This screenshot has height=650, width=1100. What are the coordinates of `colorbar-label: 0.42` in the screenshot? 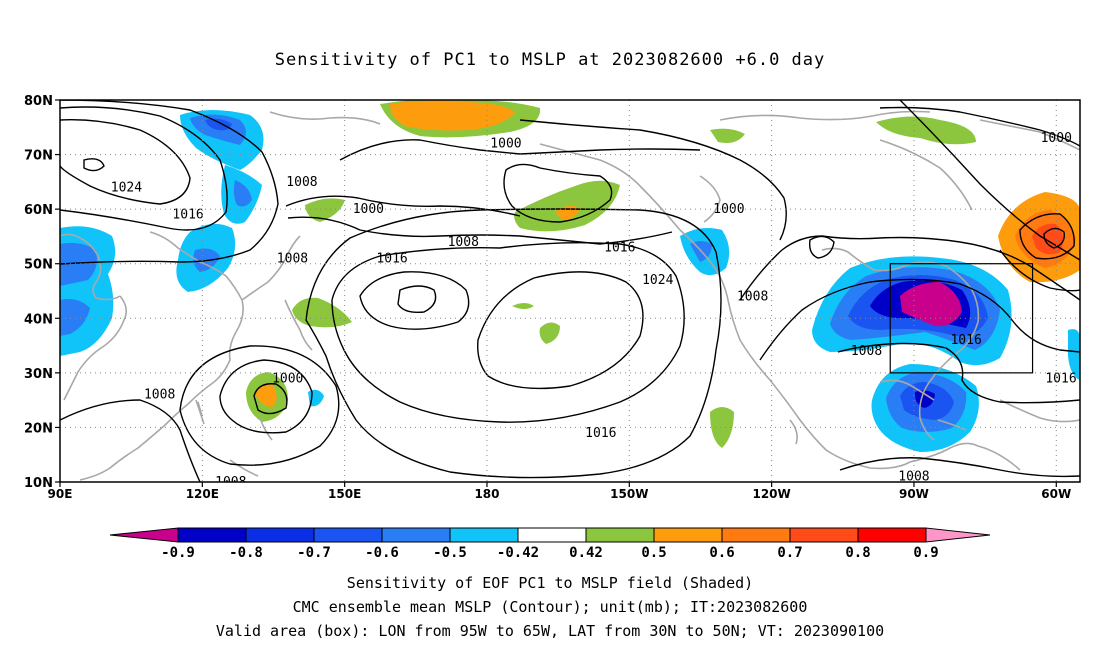 It's located at (586, 553).